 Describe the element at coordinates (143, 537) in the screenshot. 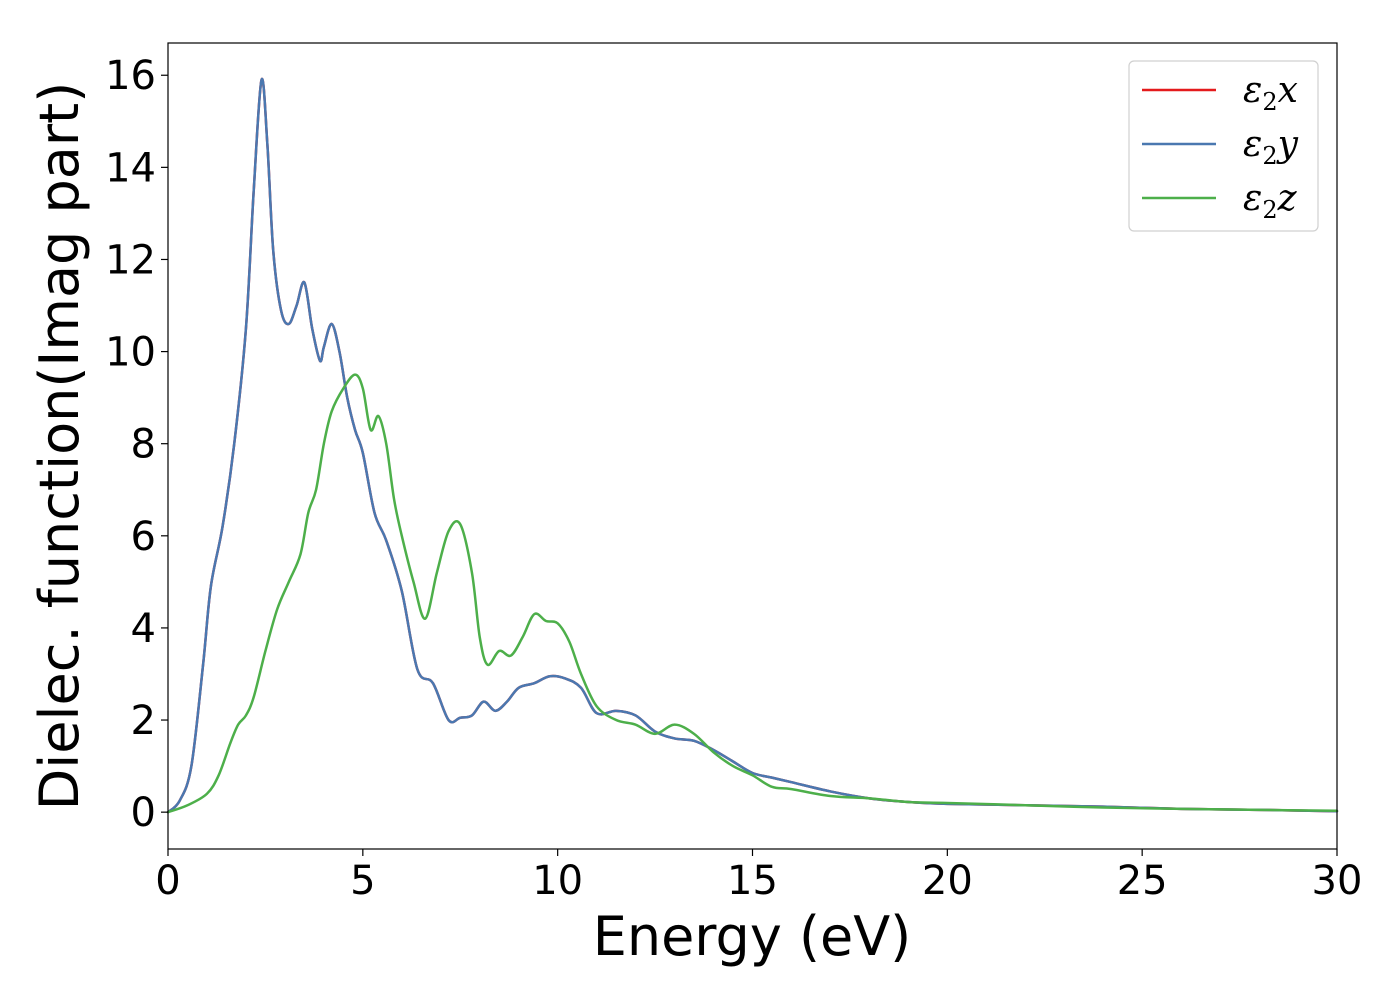

I see `y-tick-label: 6` at that location.